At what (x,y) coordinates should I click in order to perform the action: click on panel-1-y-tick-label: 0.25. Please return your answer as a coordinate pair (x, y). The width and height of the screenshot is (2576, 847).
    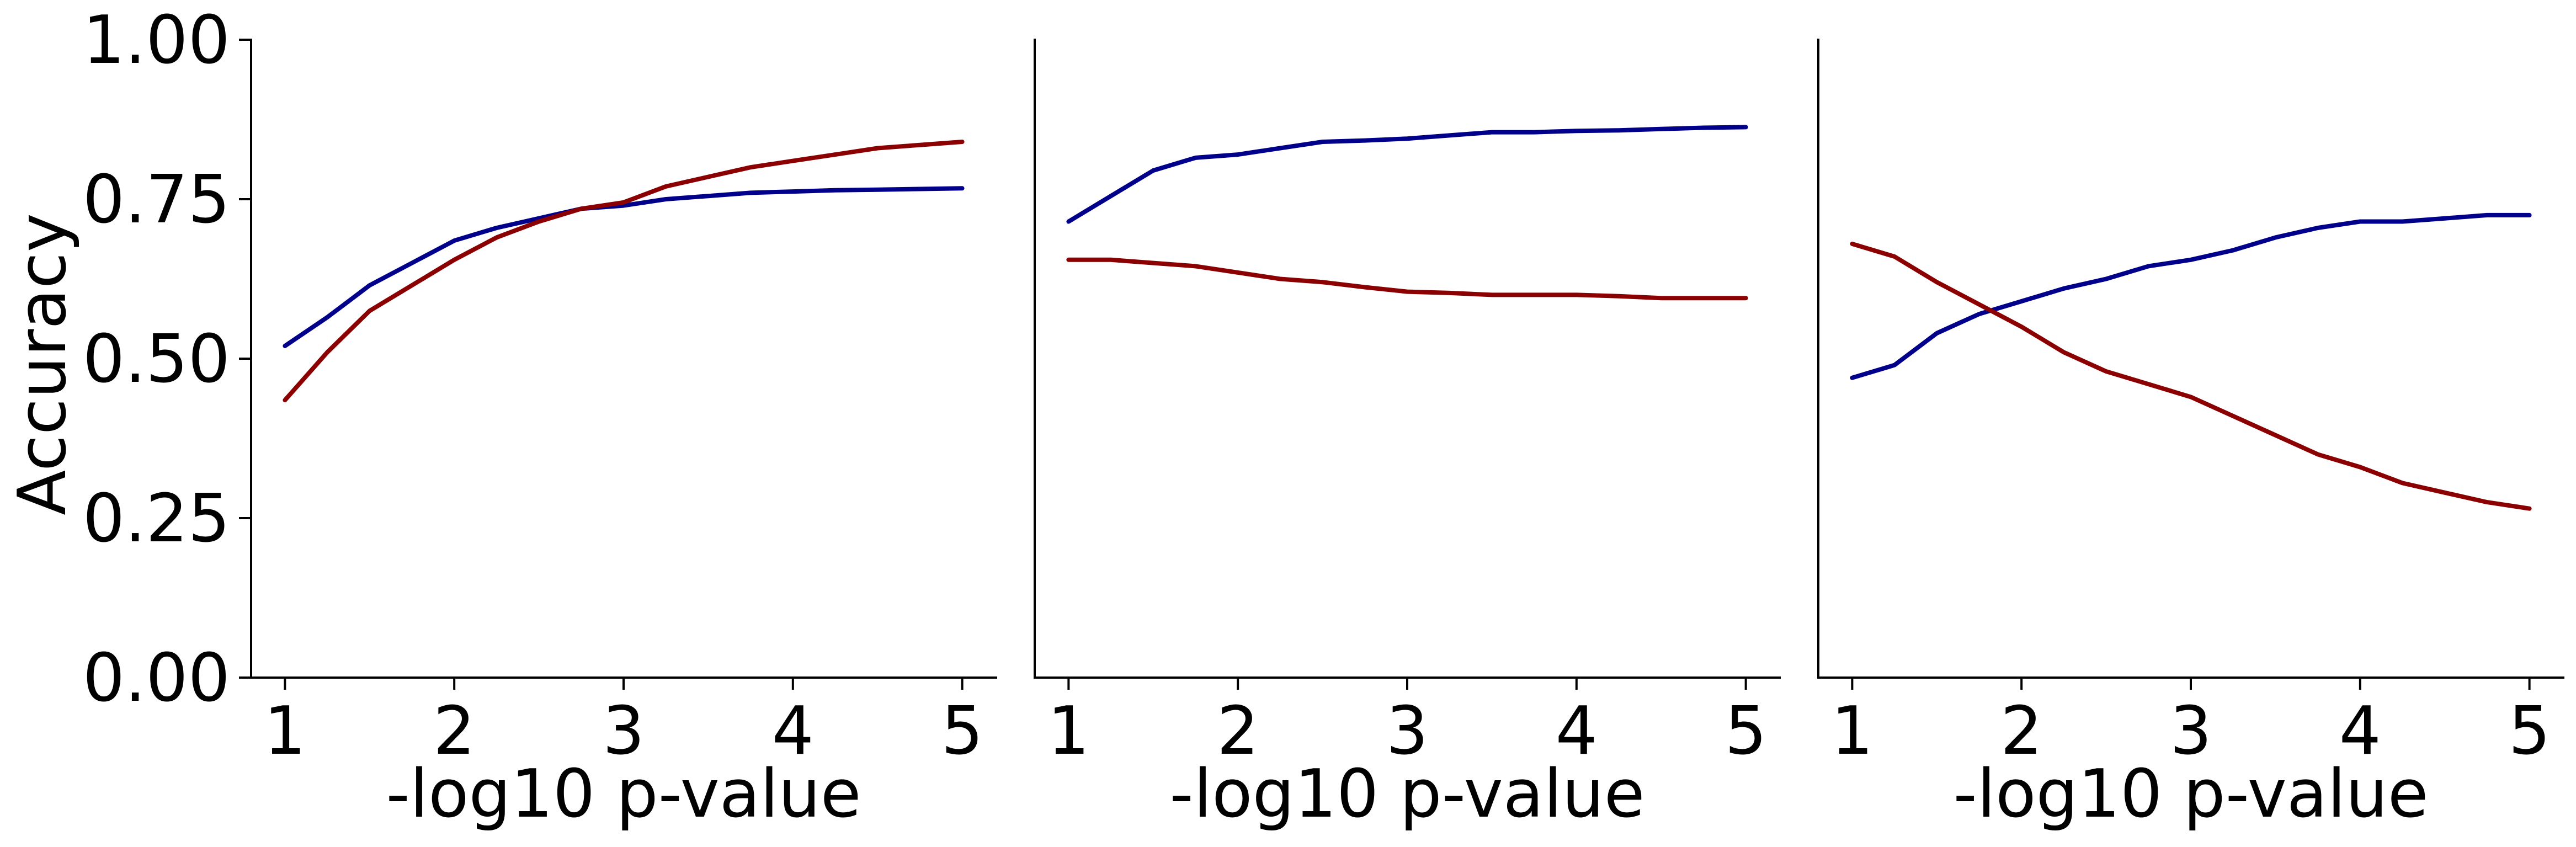
    Looking at the image, I should click on (156, 519).